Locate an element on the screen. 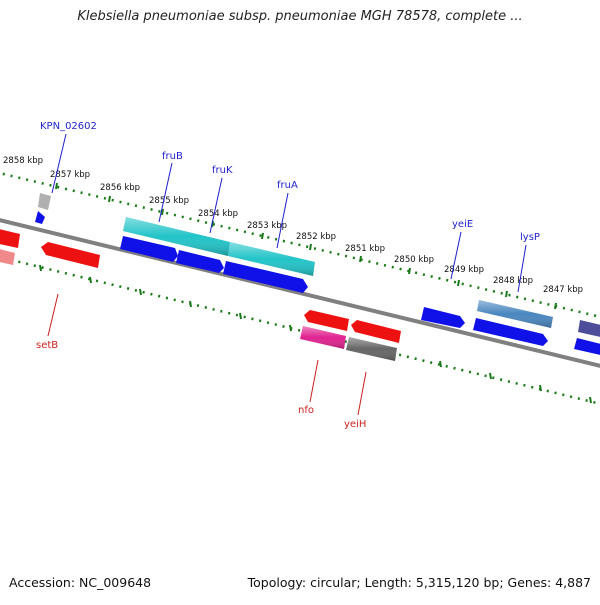  ruler-label: 2847 kbp is located at coordinates (563, 290).